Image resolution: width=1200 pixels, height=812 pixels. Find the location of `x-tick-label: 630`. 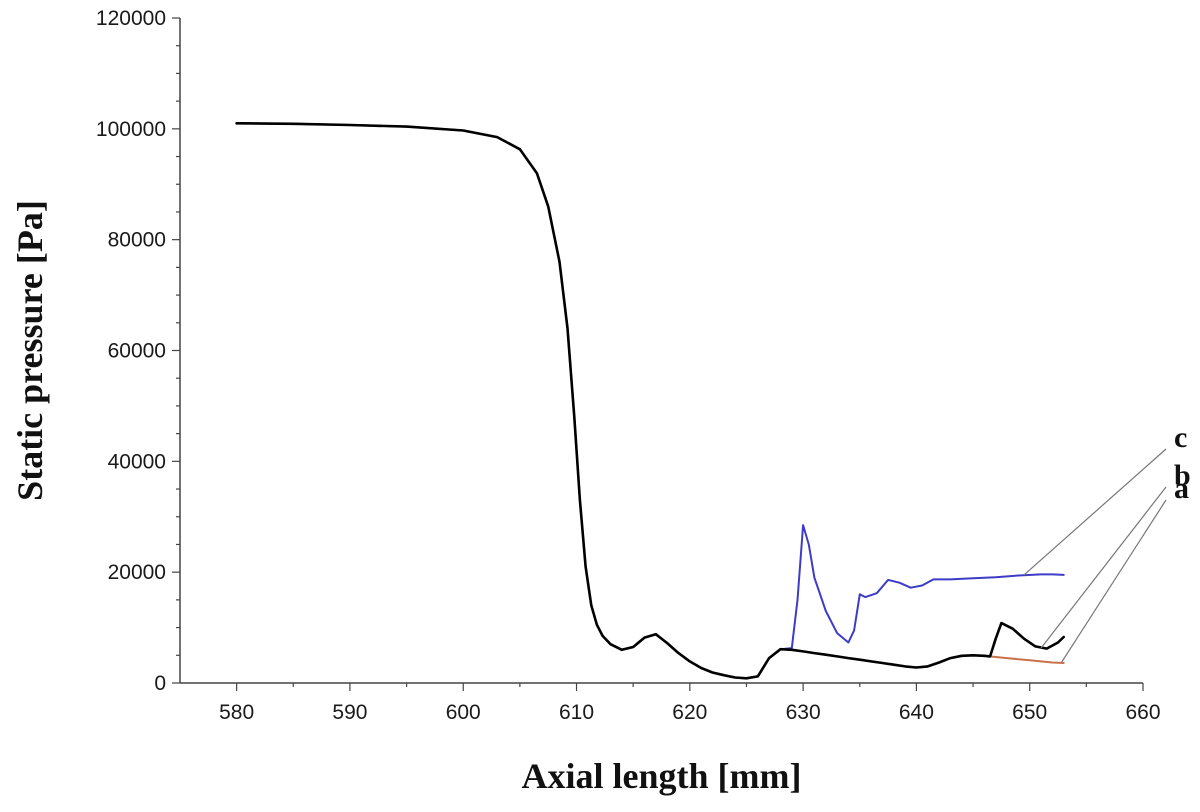

x-tick-label: 630 is located at coordinates (803, 712).